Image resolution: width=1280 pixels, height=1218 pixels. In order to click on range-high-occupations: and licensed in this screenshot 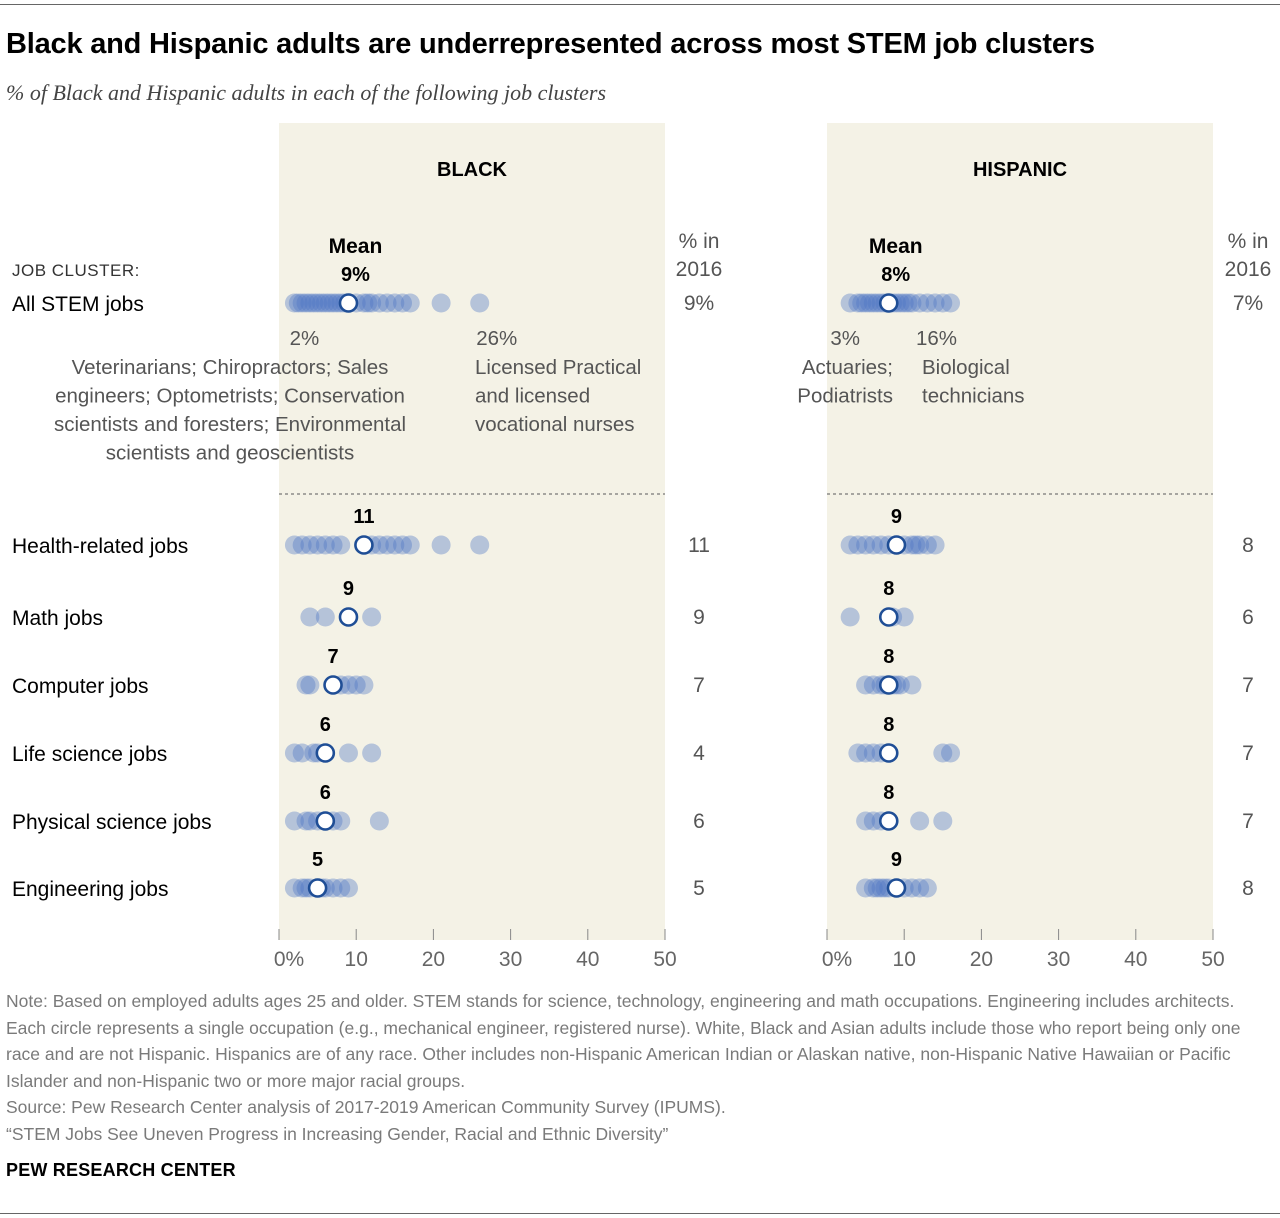, I will do `click(532, 396)`.